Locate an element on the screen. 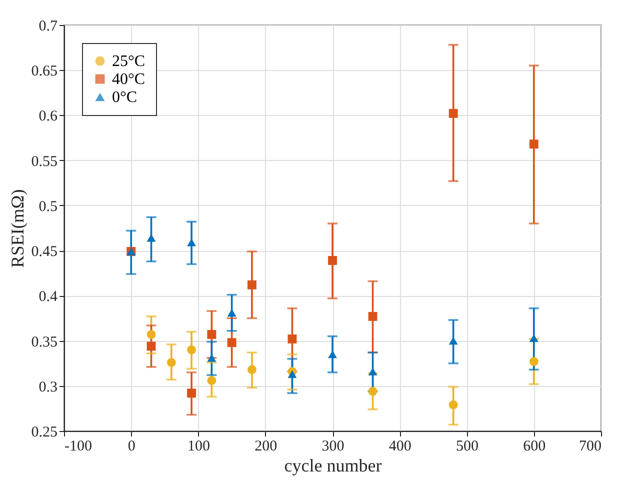 This screenshot has width=620, height=483. x-tick-label: 100 is located at coordinates (199, 446).